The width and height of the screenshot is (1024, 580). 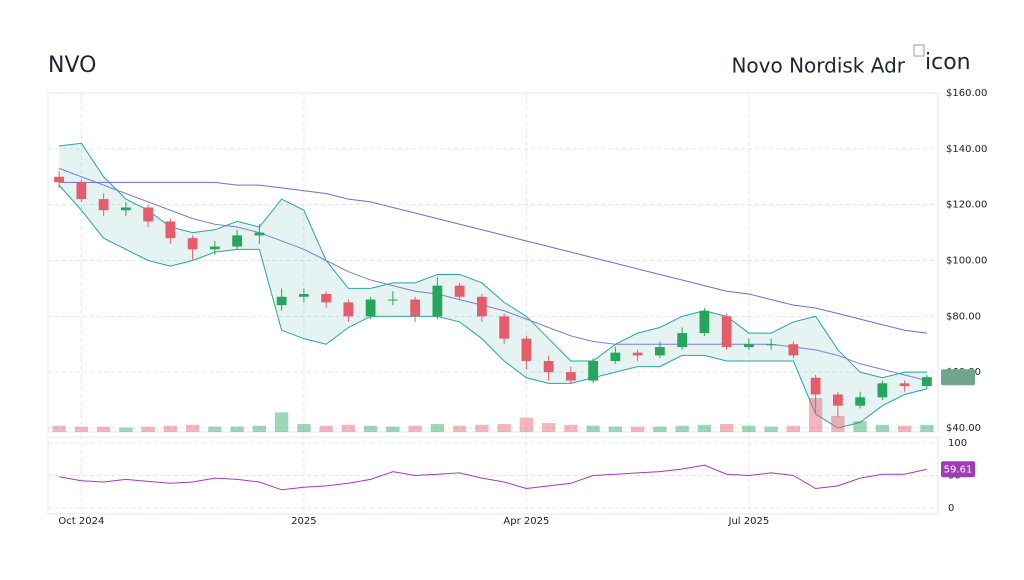 I want to click on last-rsi-label: 59.61, so click(x=958, y=469).